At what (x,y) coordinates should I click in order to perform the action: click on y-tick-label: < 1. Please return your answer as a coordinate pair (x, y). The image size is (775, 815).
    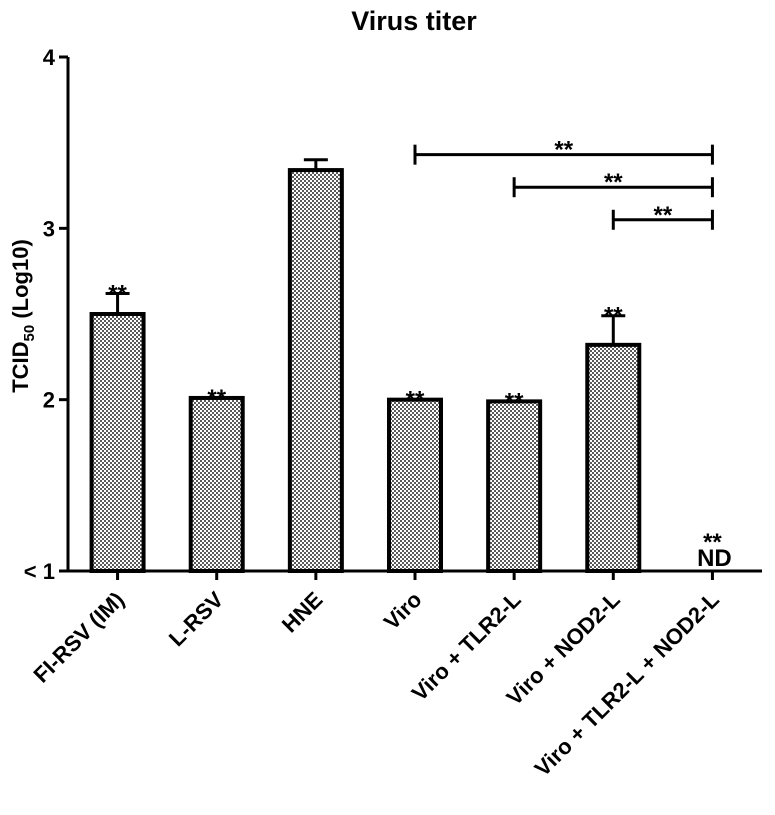
    Looking at the image, I should click on (39, 571).